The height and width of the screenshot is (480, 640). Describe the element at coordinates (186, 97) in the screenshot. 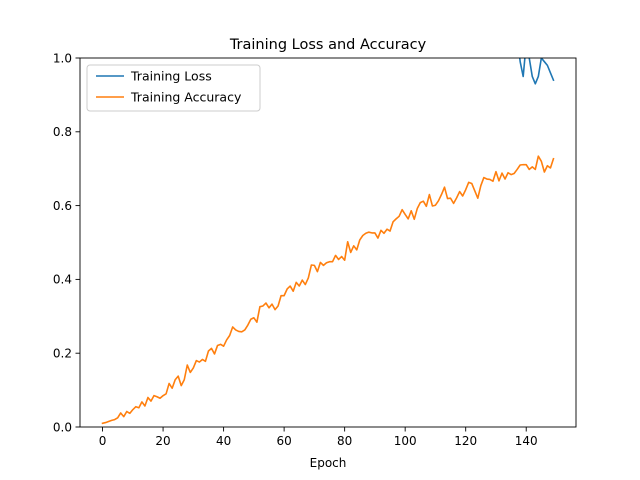

I see `legend-label-training-accuracy: Training Accuracy` at that location.